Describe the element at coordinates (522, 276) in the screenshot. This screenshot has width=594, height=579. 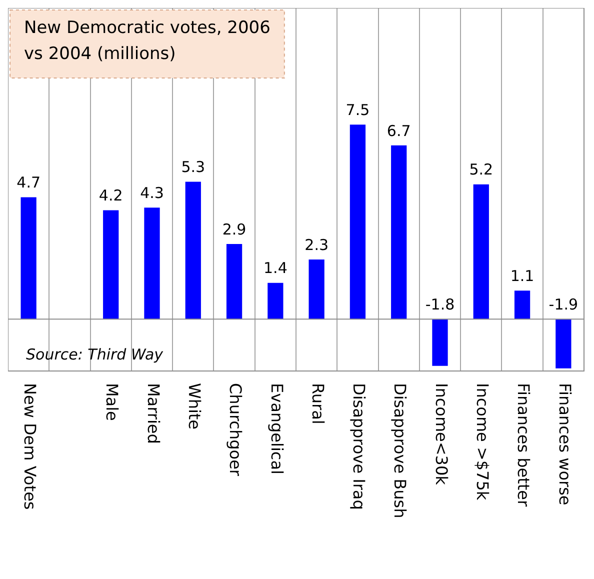
I see `data-label: 1.1` at that location.